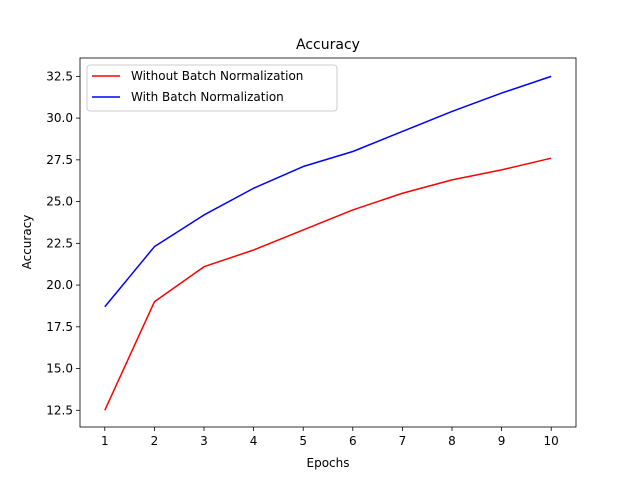 The height and width of the screenshot is (480, 640). What do you see at coordinates (217, 76) in the screenshot?
I see `legend-entry: Without Batch Normalization` at bounding box center [217, 76].